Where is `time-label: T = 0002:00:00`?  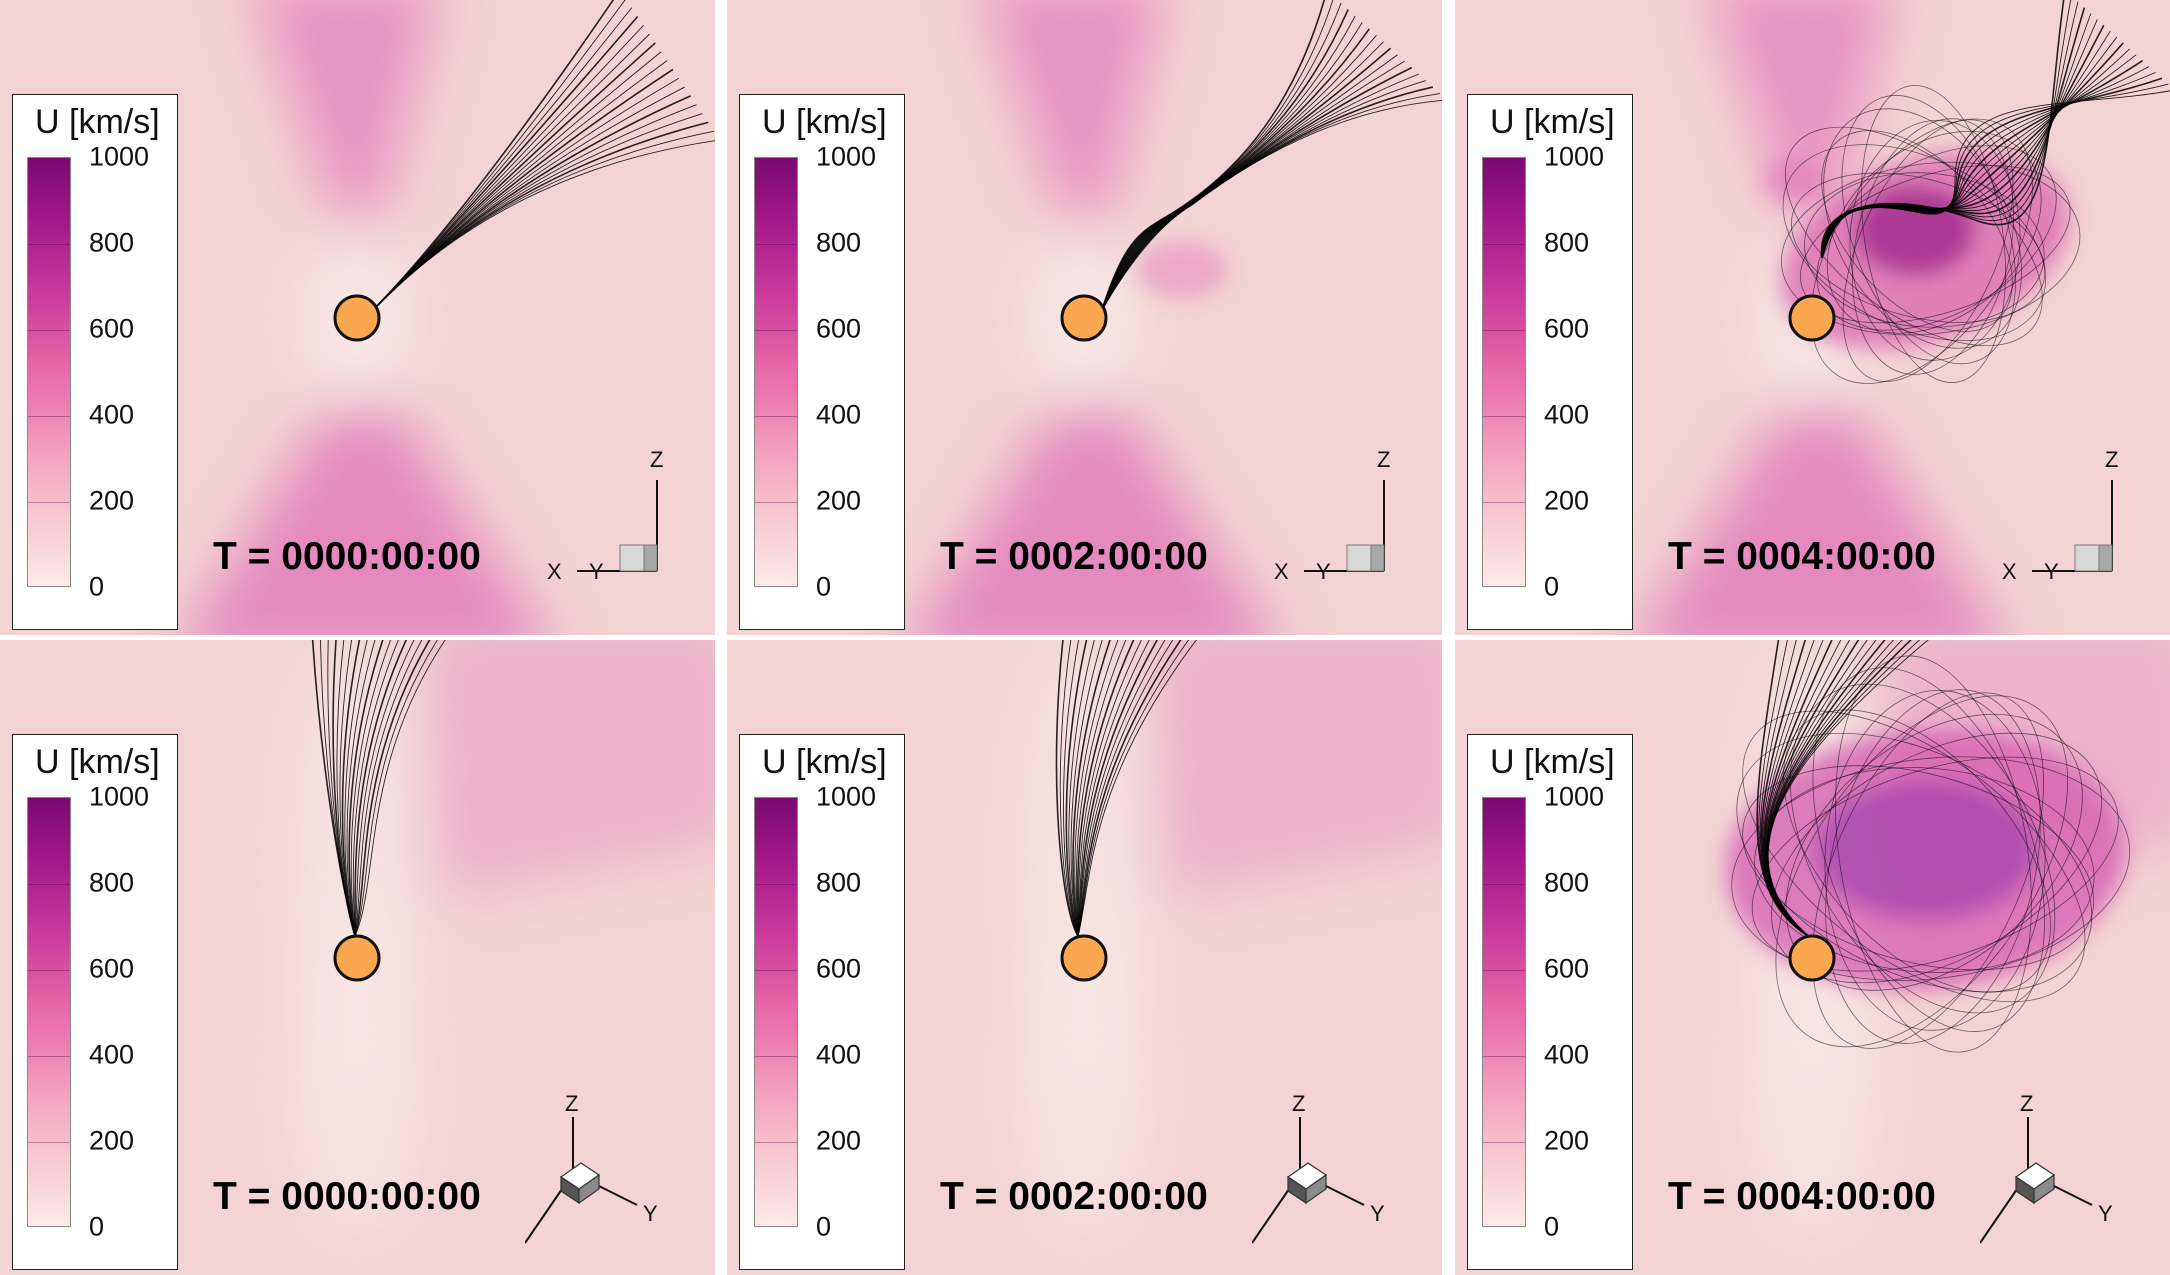
time-label: T = 0002:00:00 is located at coordinates (1074, 556).